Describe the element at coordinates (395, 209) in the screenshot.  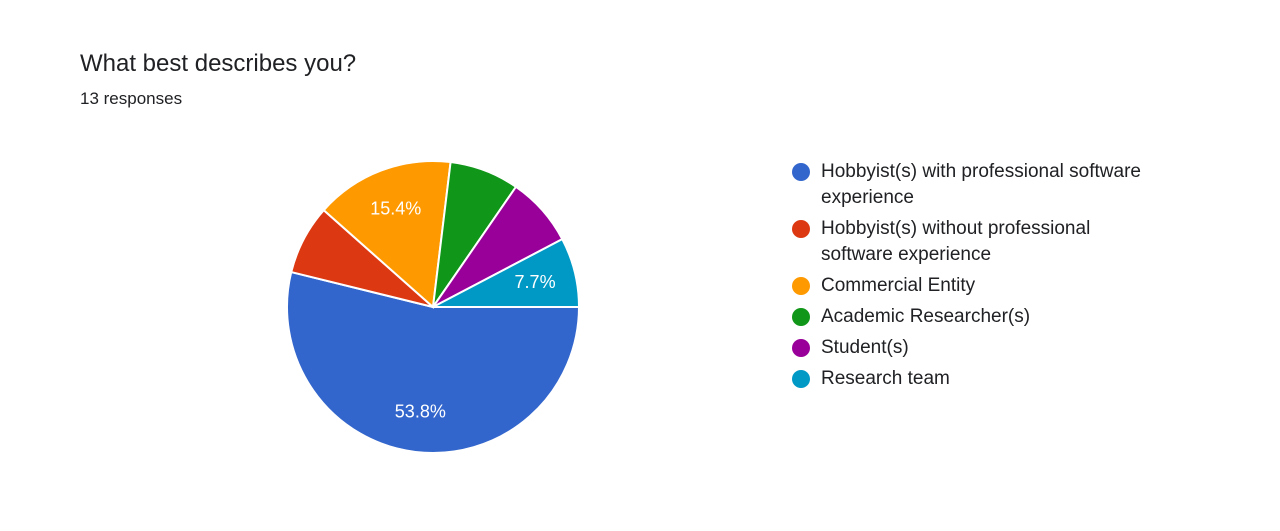
I see `slice-percent-label: 15.4%` at that location.